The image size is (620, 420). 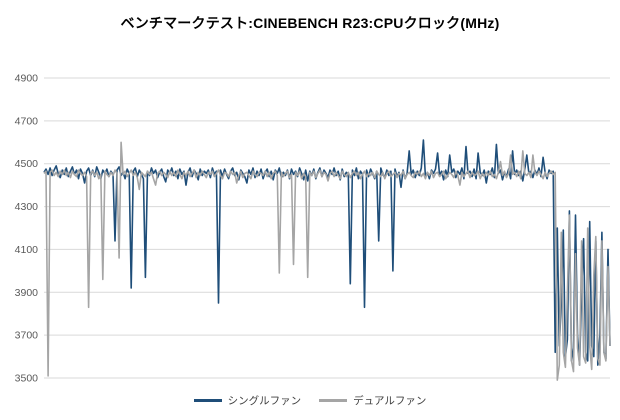 What do you see at coordinates (390, 400) in the screenshot?
I see `legend-label-dual-fan: デュアルファン` at bounding box center [390, 400].